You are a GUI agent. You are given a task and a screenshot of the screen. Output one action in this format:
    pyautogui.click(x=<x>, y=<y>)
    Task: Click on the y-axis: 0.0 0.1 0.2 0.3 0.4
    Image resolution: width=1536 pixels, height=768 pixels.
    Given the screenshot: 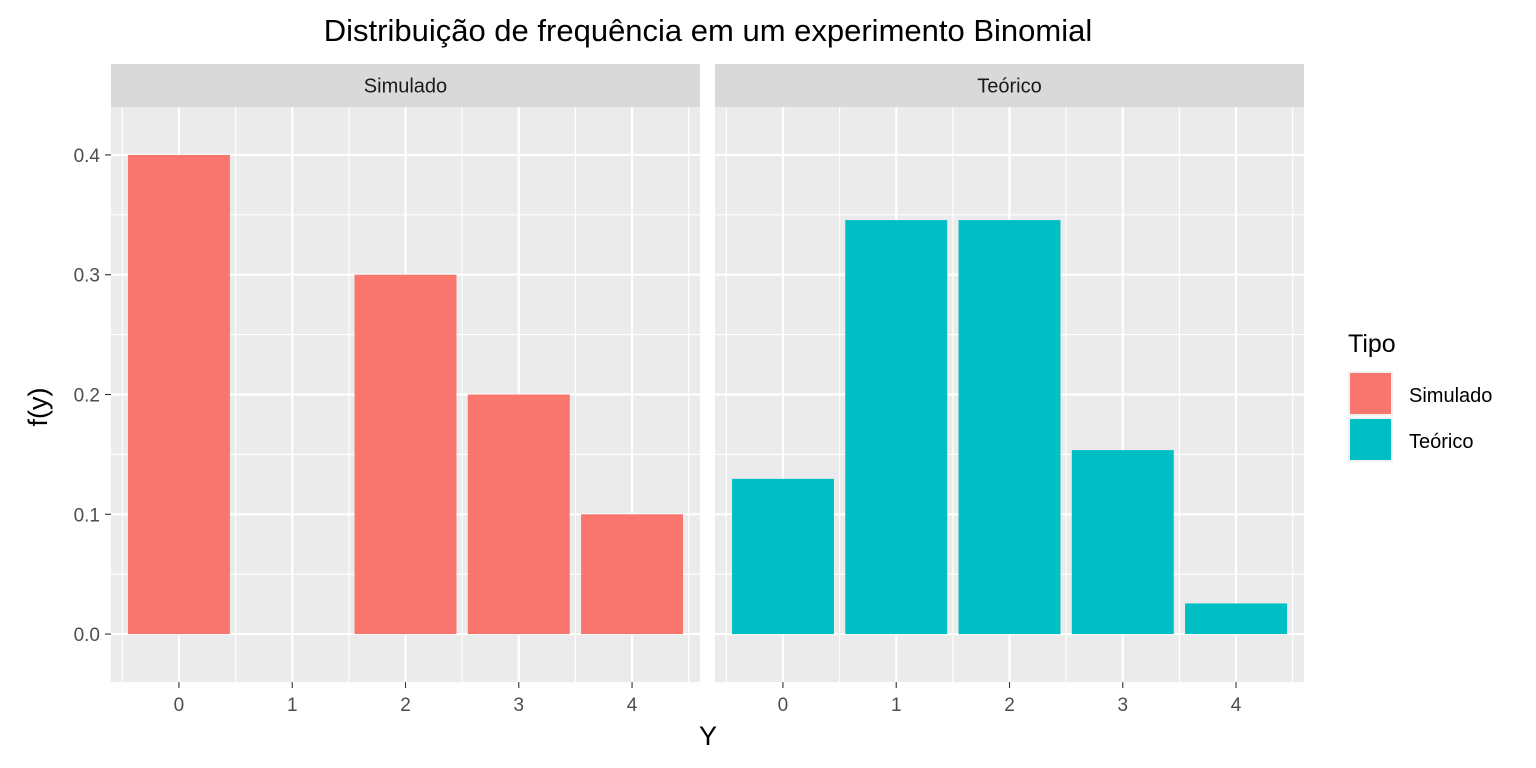 What is the action you would take?
    pyautogui.click(x=92, y=396)
    